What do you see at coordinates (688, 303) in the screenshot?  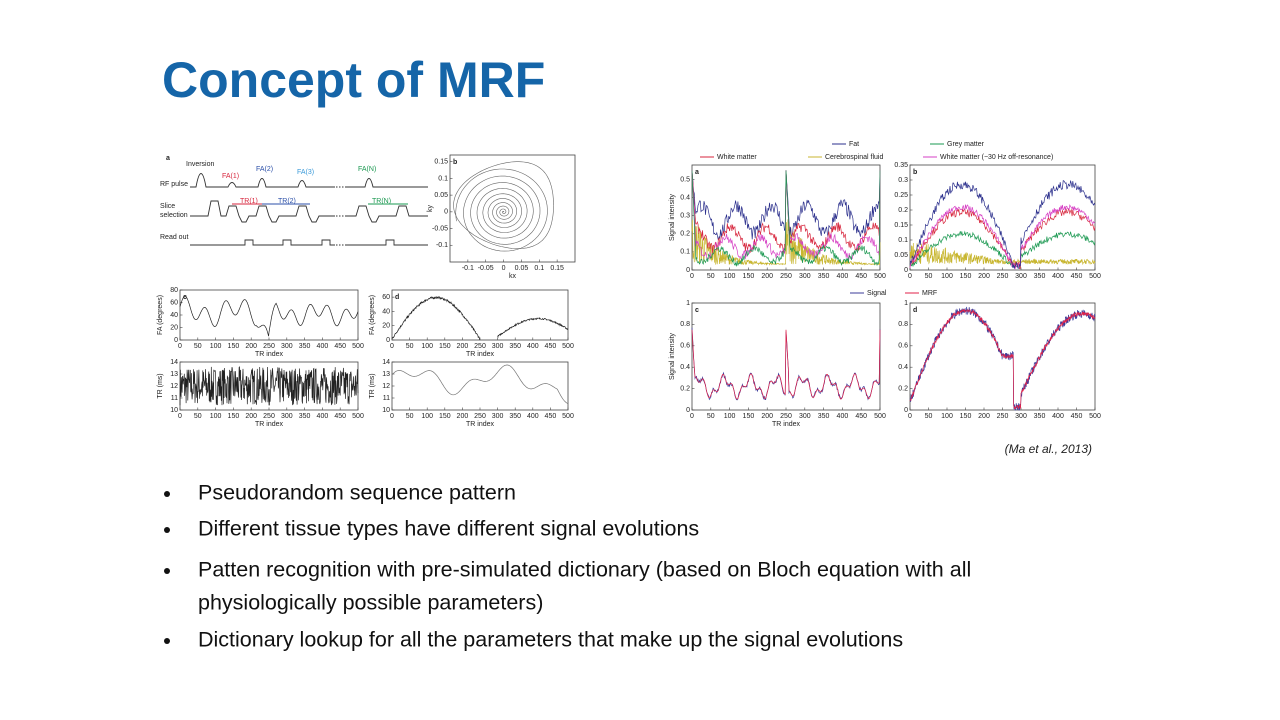 I see `y-tick-label: 1` at bounding box center [688, 303].